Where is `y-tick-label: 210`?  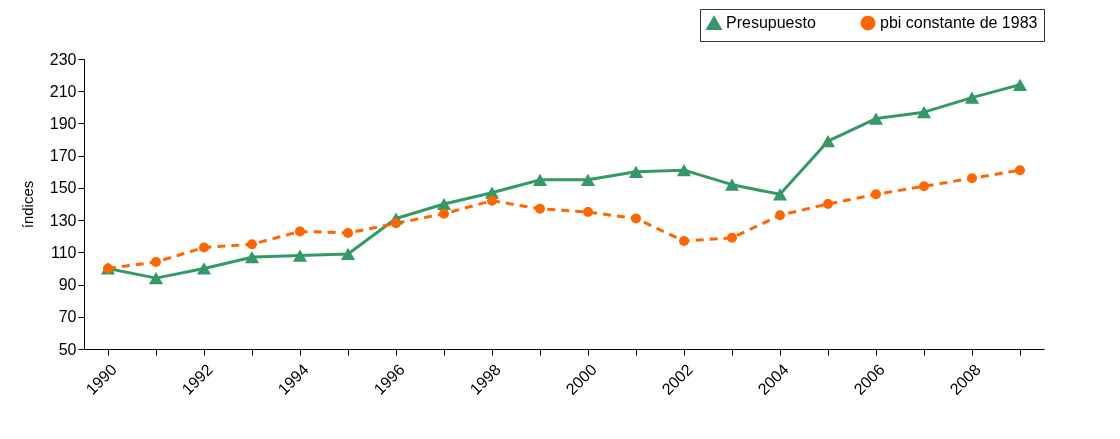 y-tick-label: 210 is located at coordinates (63, 91).